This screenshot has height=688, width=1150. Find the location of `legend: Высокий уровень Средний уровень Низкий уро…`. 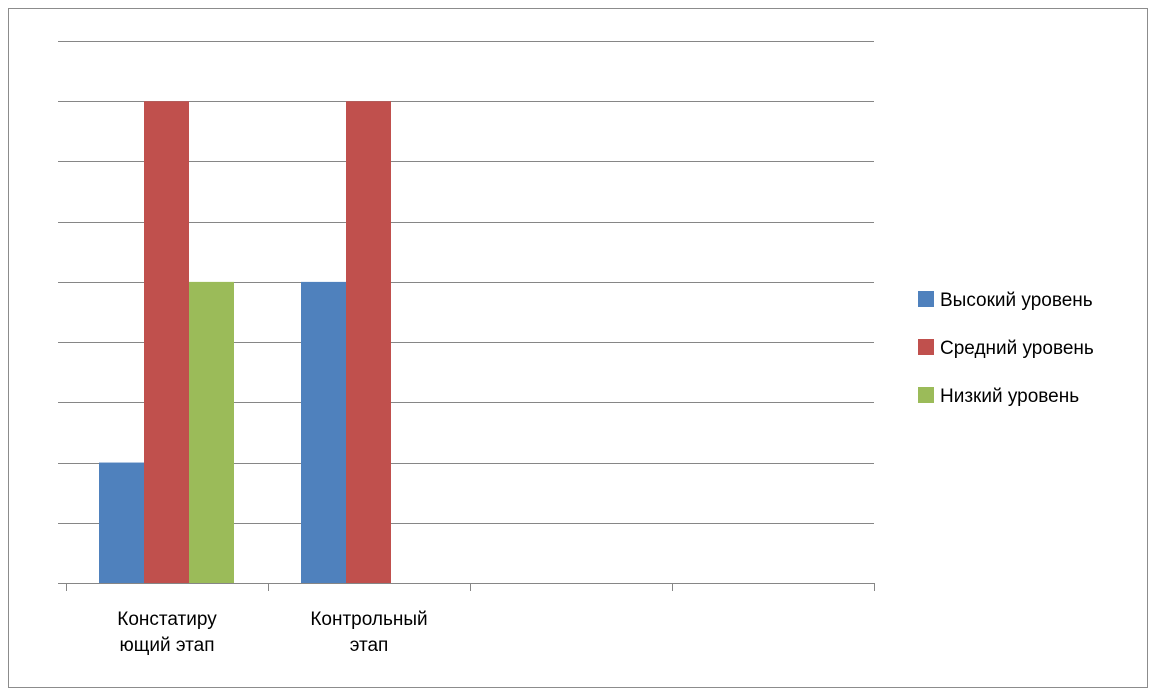

legend: Высокий уровень Средний уровень Низкий уро… is located at coordinates (1006, 348).